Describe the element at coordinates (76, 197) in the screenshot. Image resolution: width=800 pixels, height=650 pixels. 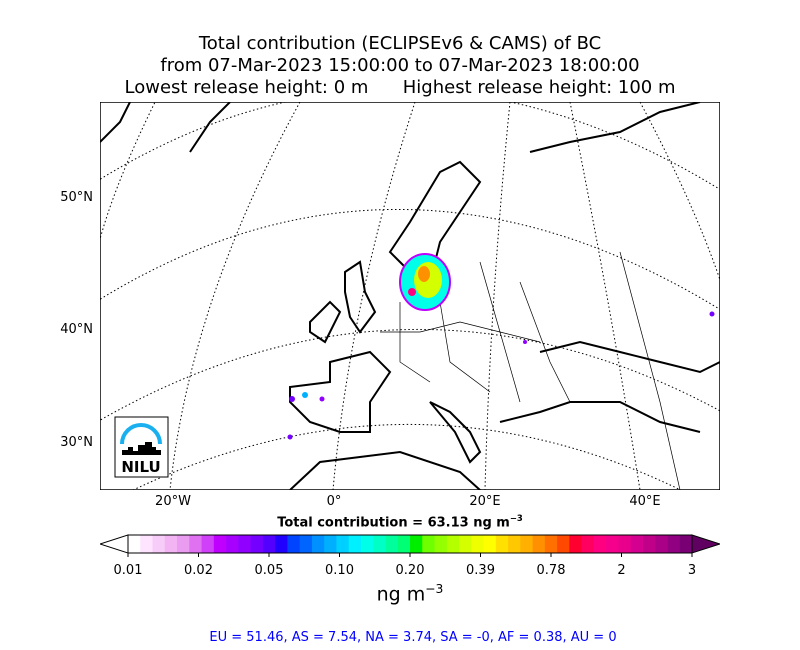
I see `lat-label-50n: 50°N` at that location.